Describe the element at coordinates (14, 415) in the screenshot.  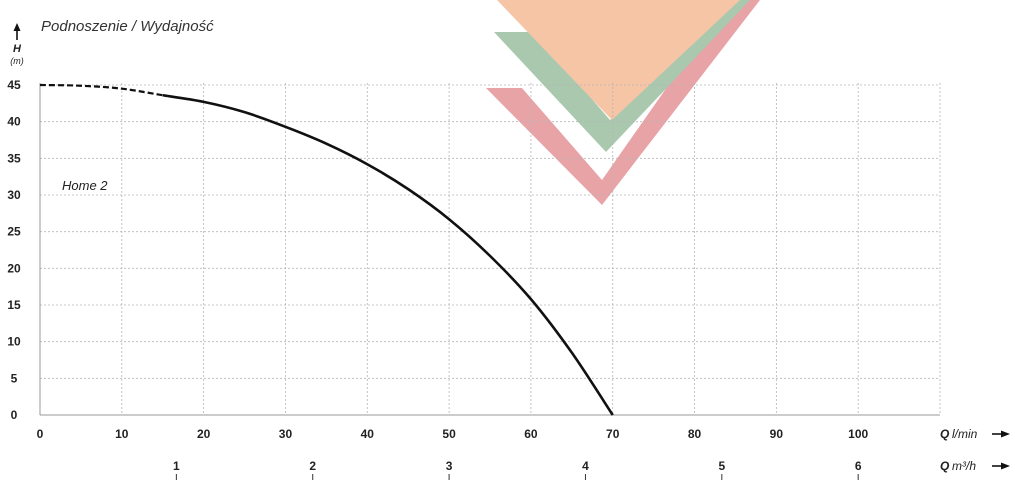
I see `y-tick-label: 0` at that location.